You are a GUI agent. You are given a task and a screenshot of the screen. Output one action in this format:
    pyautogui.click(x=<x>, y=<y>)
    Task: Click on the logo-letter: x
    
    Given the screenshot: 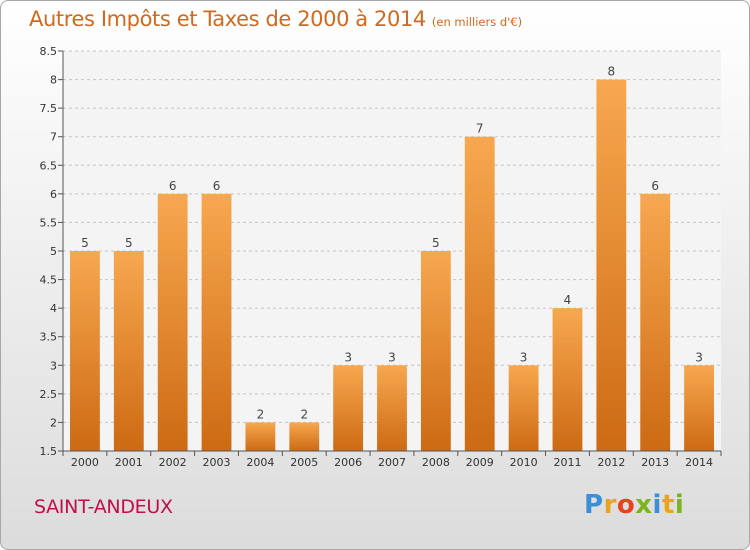 What is the action you would take?
    pyautogui.click(x=644, y=505)
    